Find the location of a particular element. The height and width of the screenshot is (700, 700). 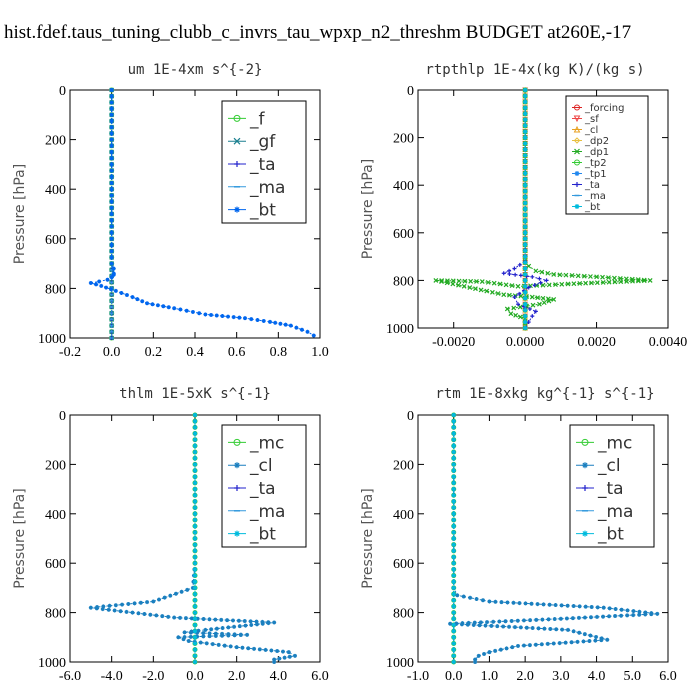

x-tick-label: 6.0 is located at coordinates (320, 676).